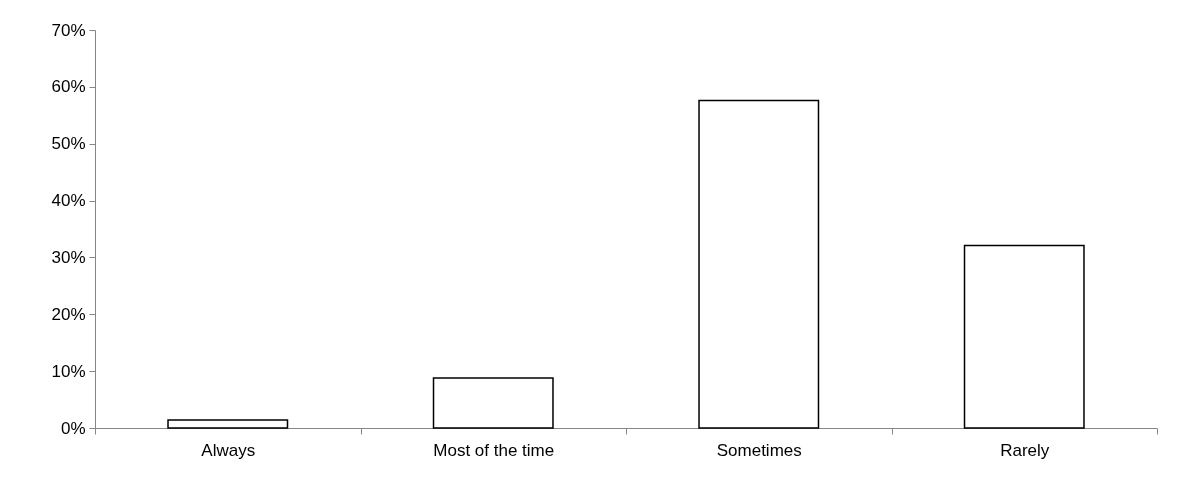 Image resolution: width=1187 pixels, height=492 pixels. What do you see at coordinates (759, 450) in the screenshot?
I see `x-tick-label: Sometimes` at bounding box center [759, 450].